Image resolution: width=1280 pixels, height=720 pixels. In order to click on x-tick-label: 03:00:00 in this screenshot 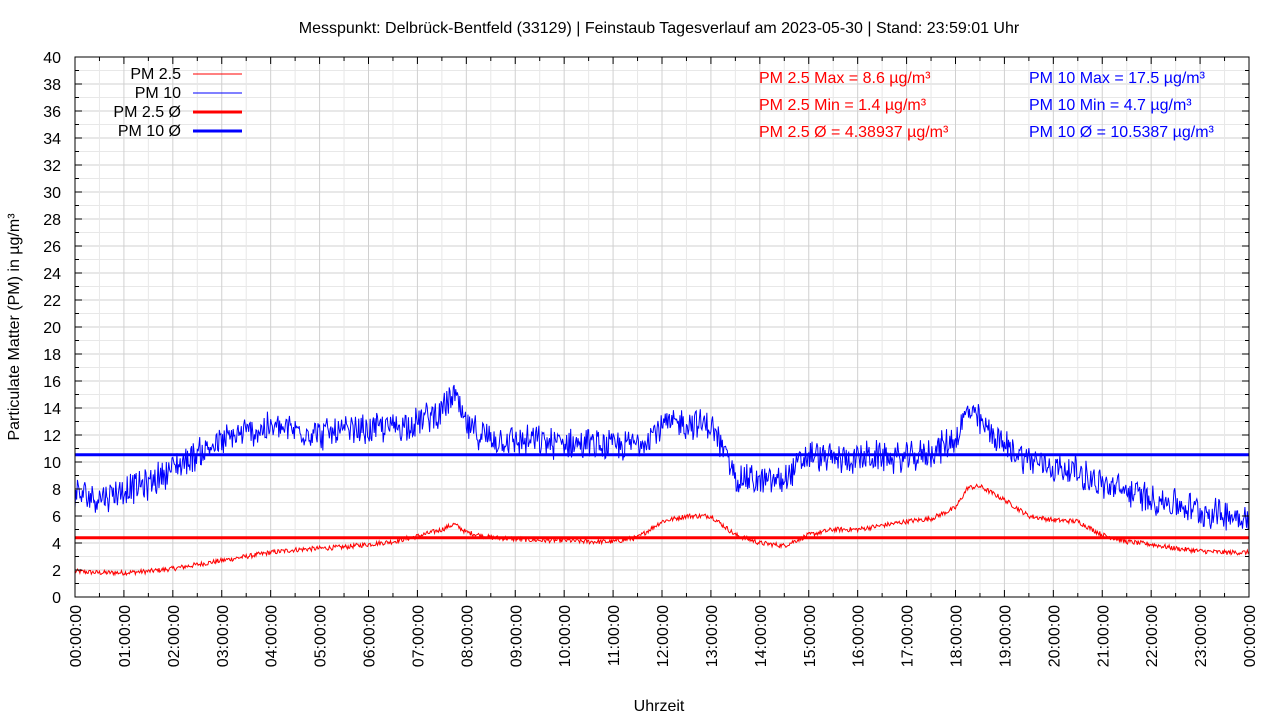, I will do `click(223, 636)`.